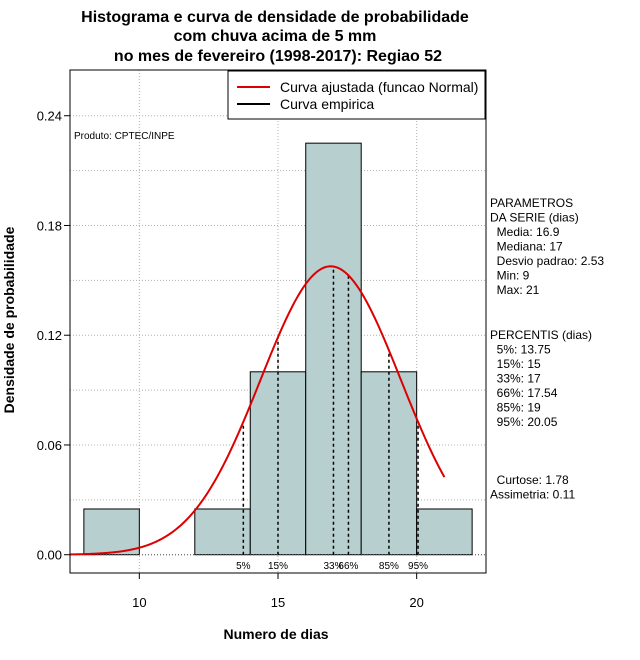 This screenshot has height=660, width=640. I want to click on product-annotation: Produto: CPTEC/INPE, so click(124, 136).